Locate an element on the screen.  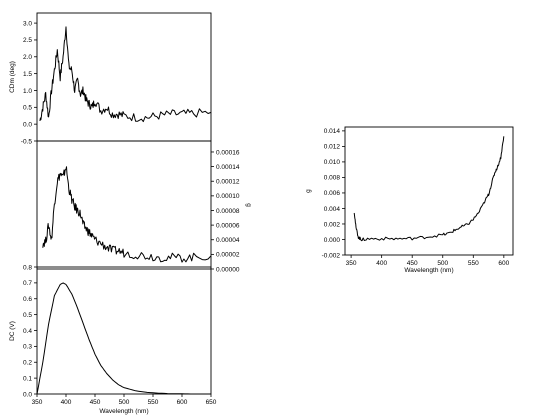
right-x-tick-label: 500 is located at coordinates (442, 263).